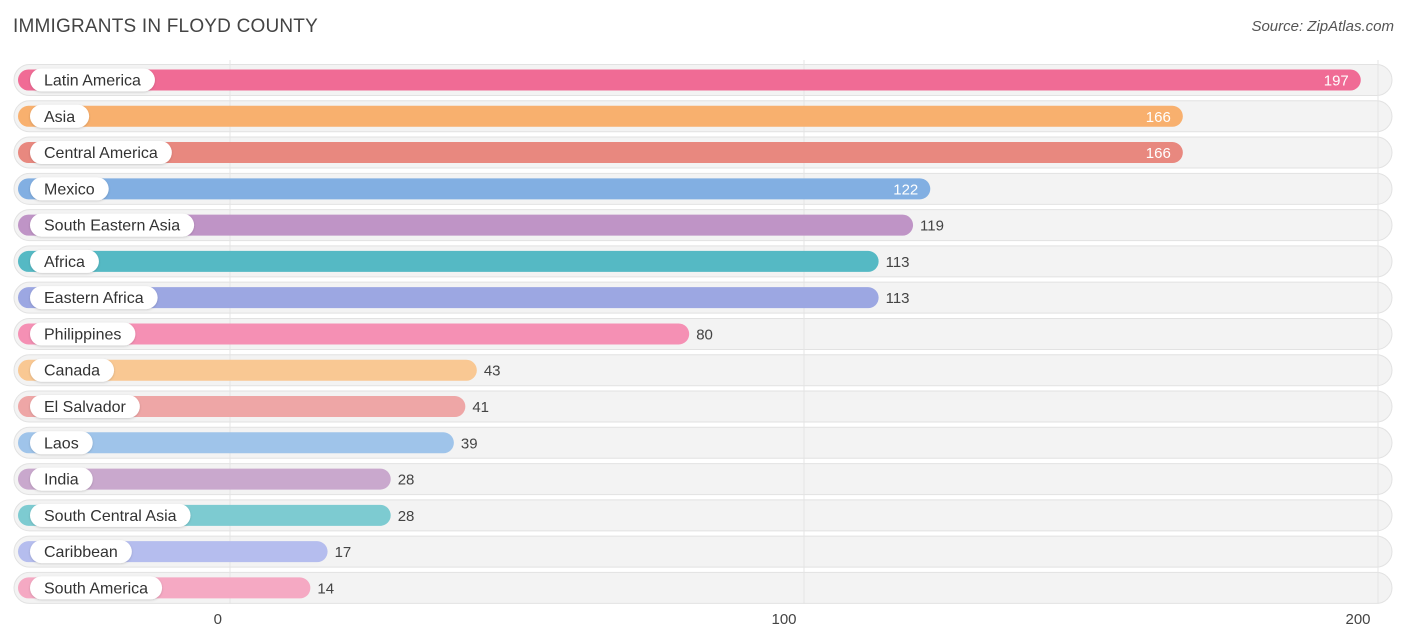  What do you see at coordinates (218, 619) in the screenshot?
I see `tick-label: 0` at bounding box center [218, 619].